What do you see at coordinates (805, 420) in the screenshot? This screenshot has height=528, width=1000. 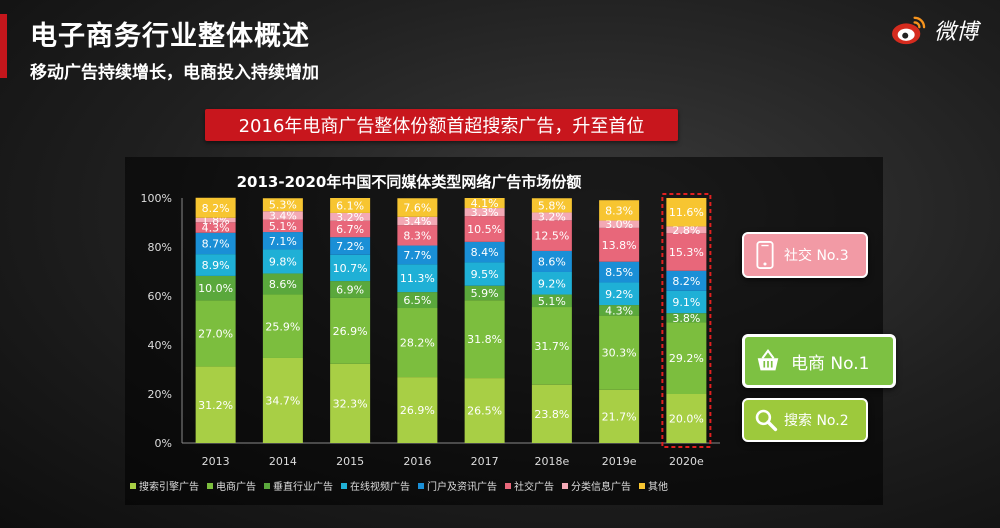 I see `callout-search: 搜索 No.2` at bounding box center [805, 420].